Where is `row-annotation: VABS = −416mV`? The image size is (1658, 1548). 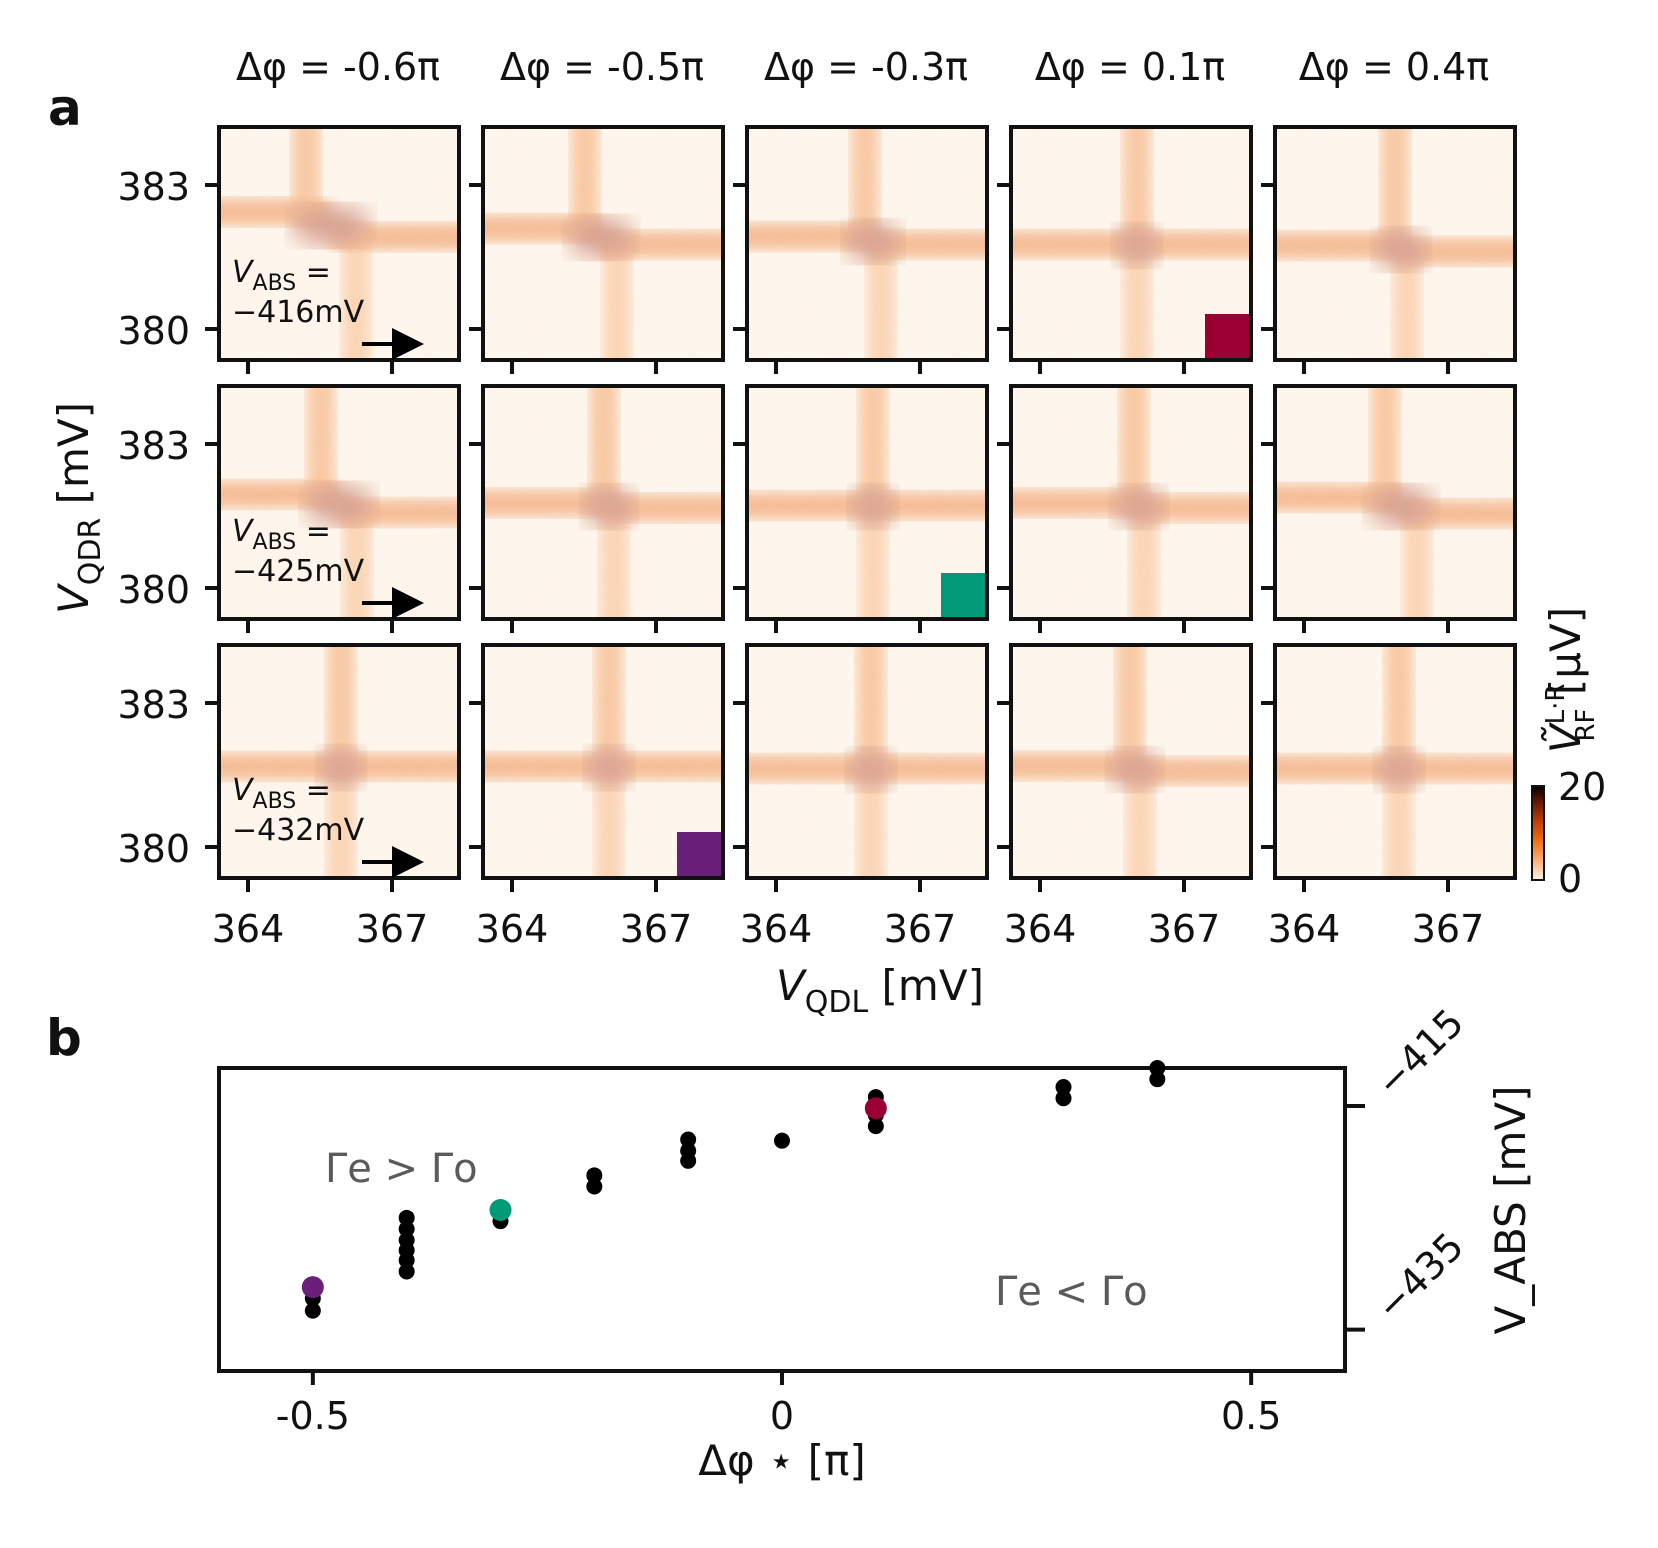
row-annotation: VABS = −416mV is located at coordinates (328, 307).